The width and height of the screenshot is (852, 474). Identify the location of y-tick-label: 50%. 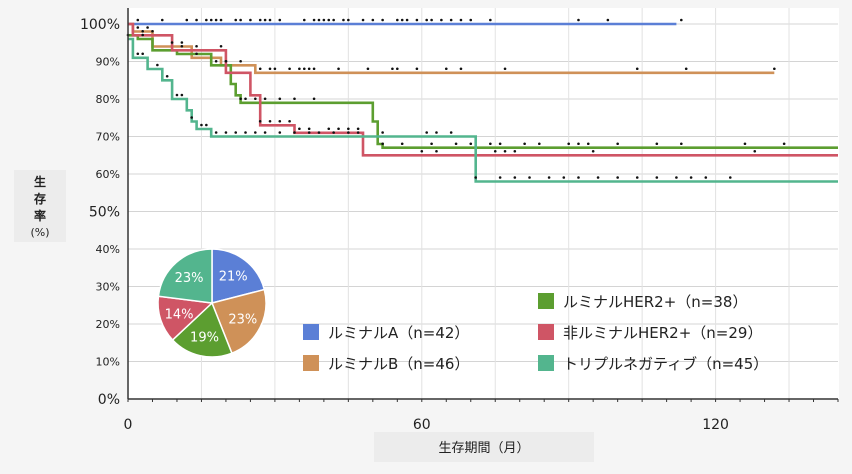
(104, 213).